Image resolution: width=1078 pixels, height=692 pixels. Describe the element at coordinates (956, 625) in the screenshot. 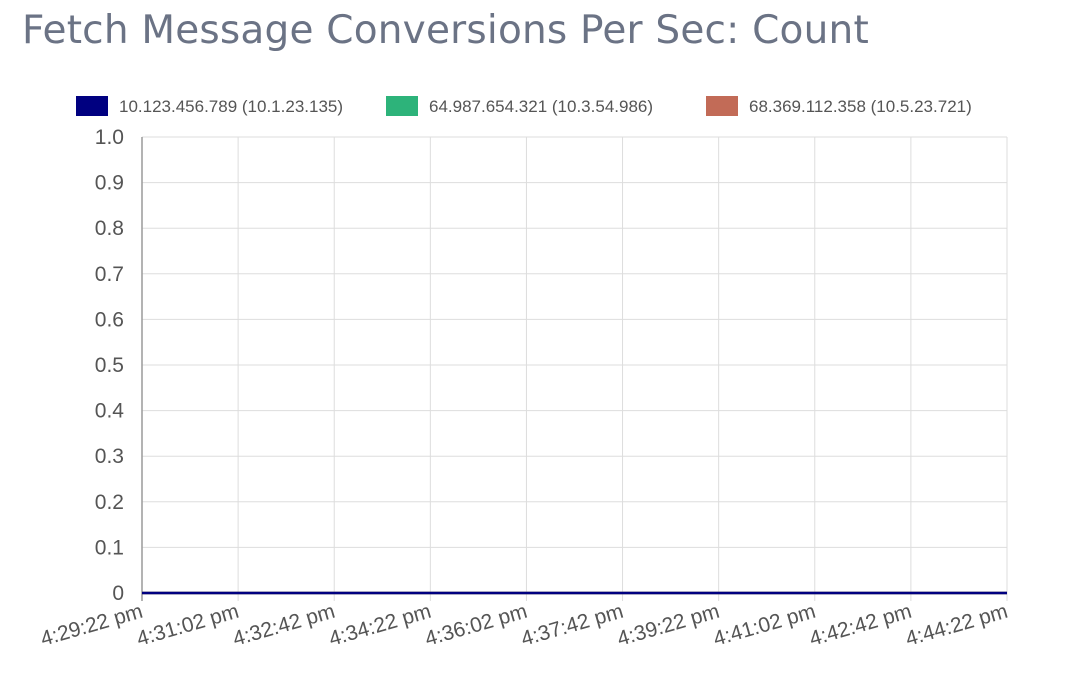

I see `x-tick-label: 4:44:22 pm` at that location.